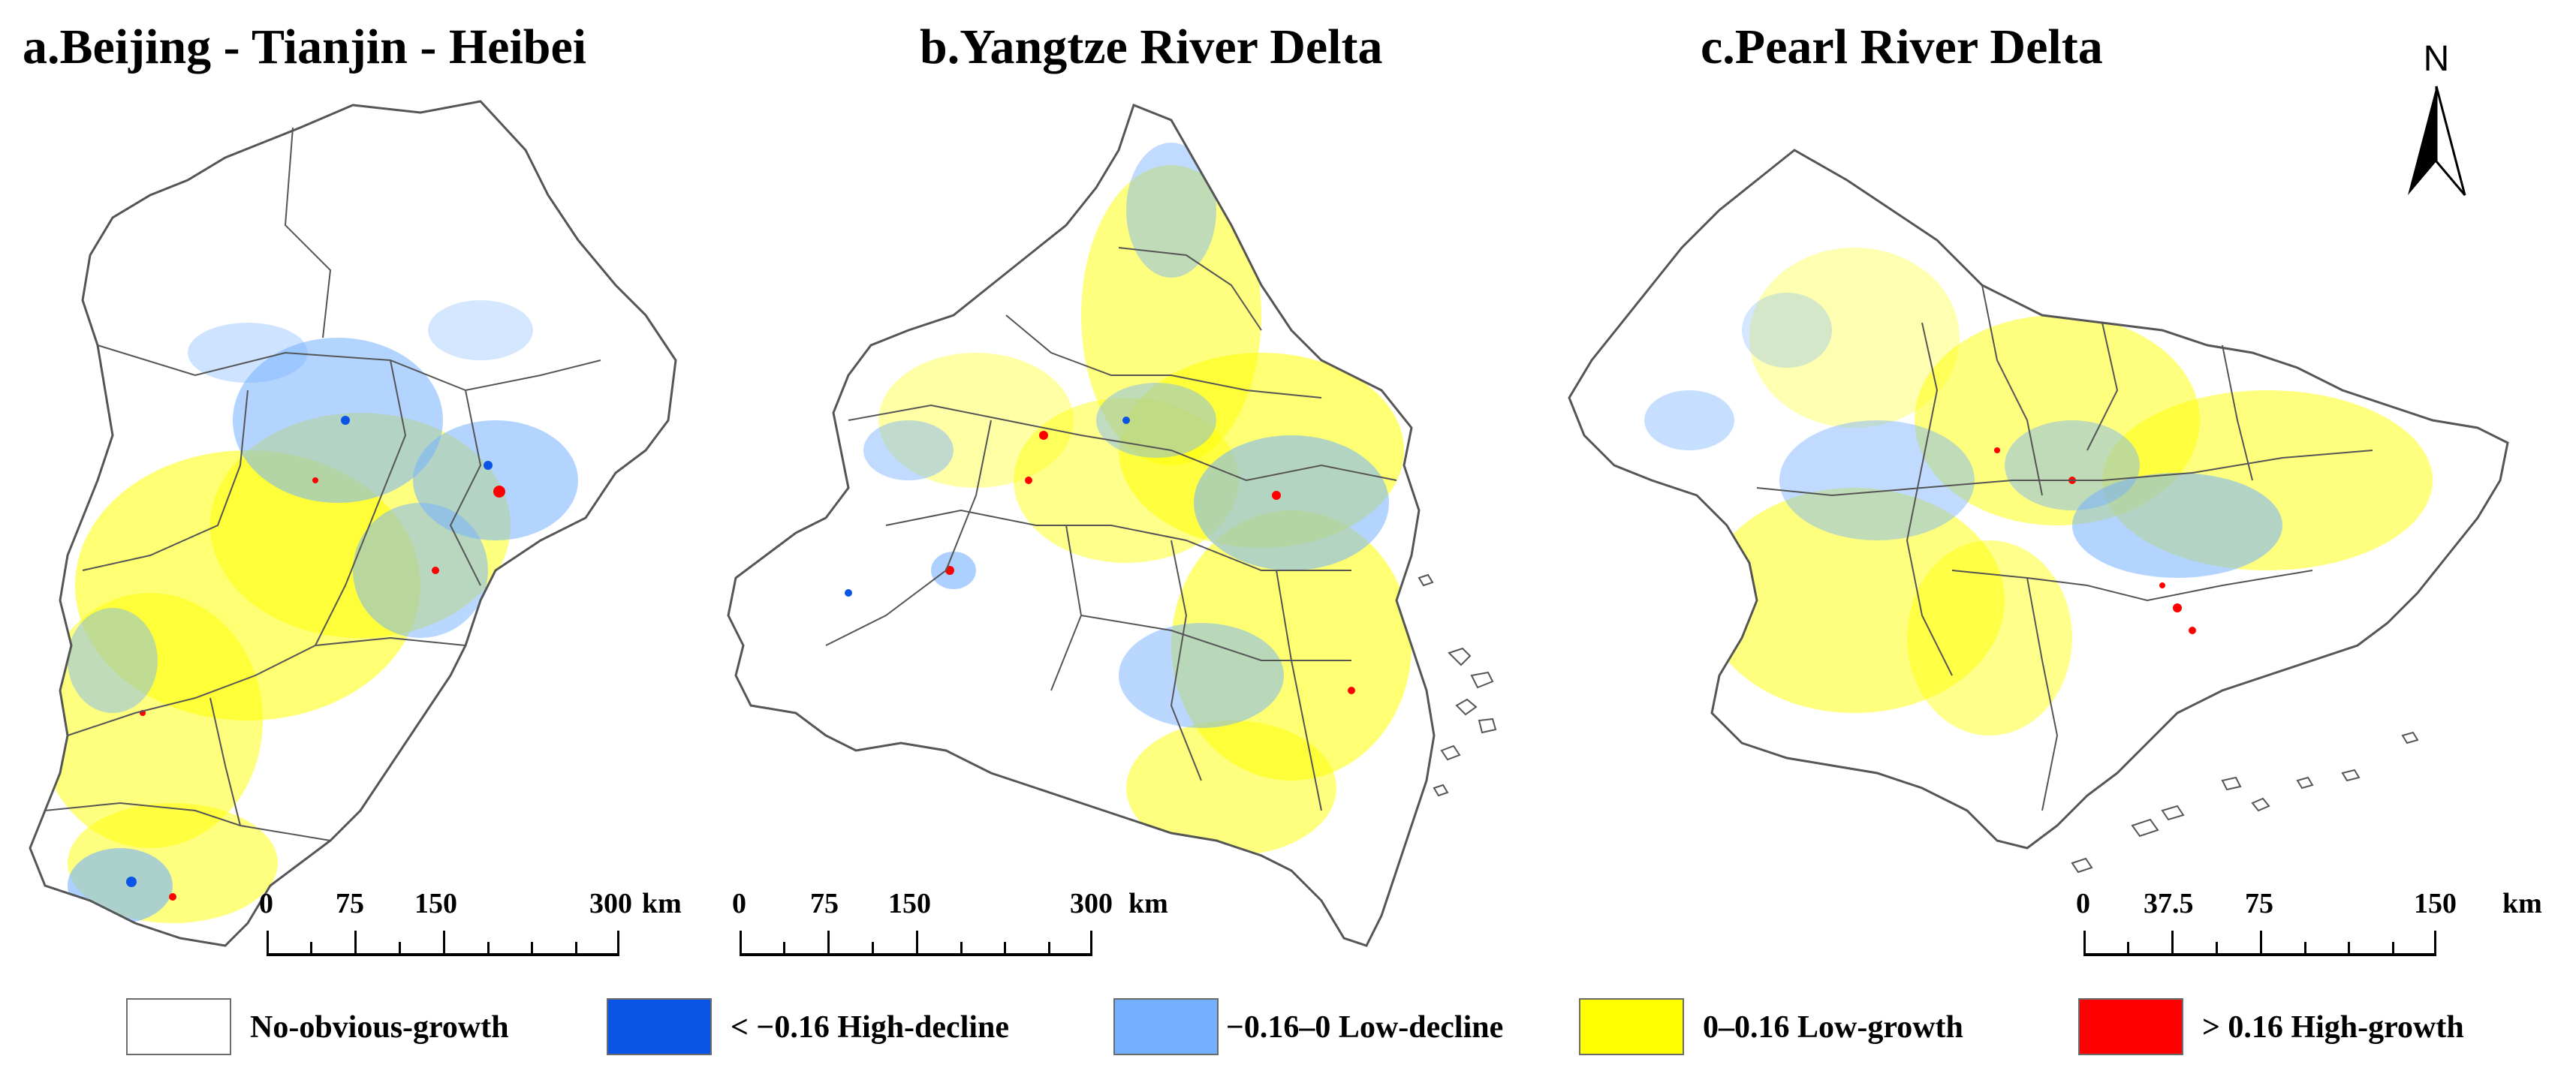  What do you see at coordinates (1365, 1027) in the screenshot?
I see `legend-label: −0.16–0 Low-decline` at bounding box center [1365, 1027].